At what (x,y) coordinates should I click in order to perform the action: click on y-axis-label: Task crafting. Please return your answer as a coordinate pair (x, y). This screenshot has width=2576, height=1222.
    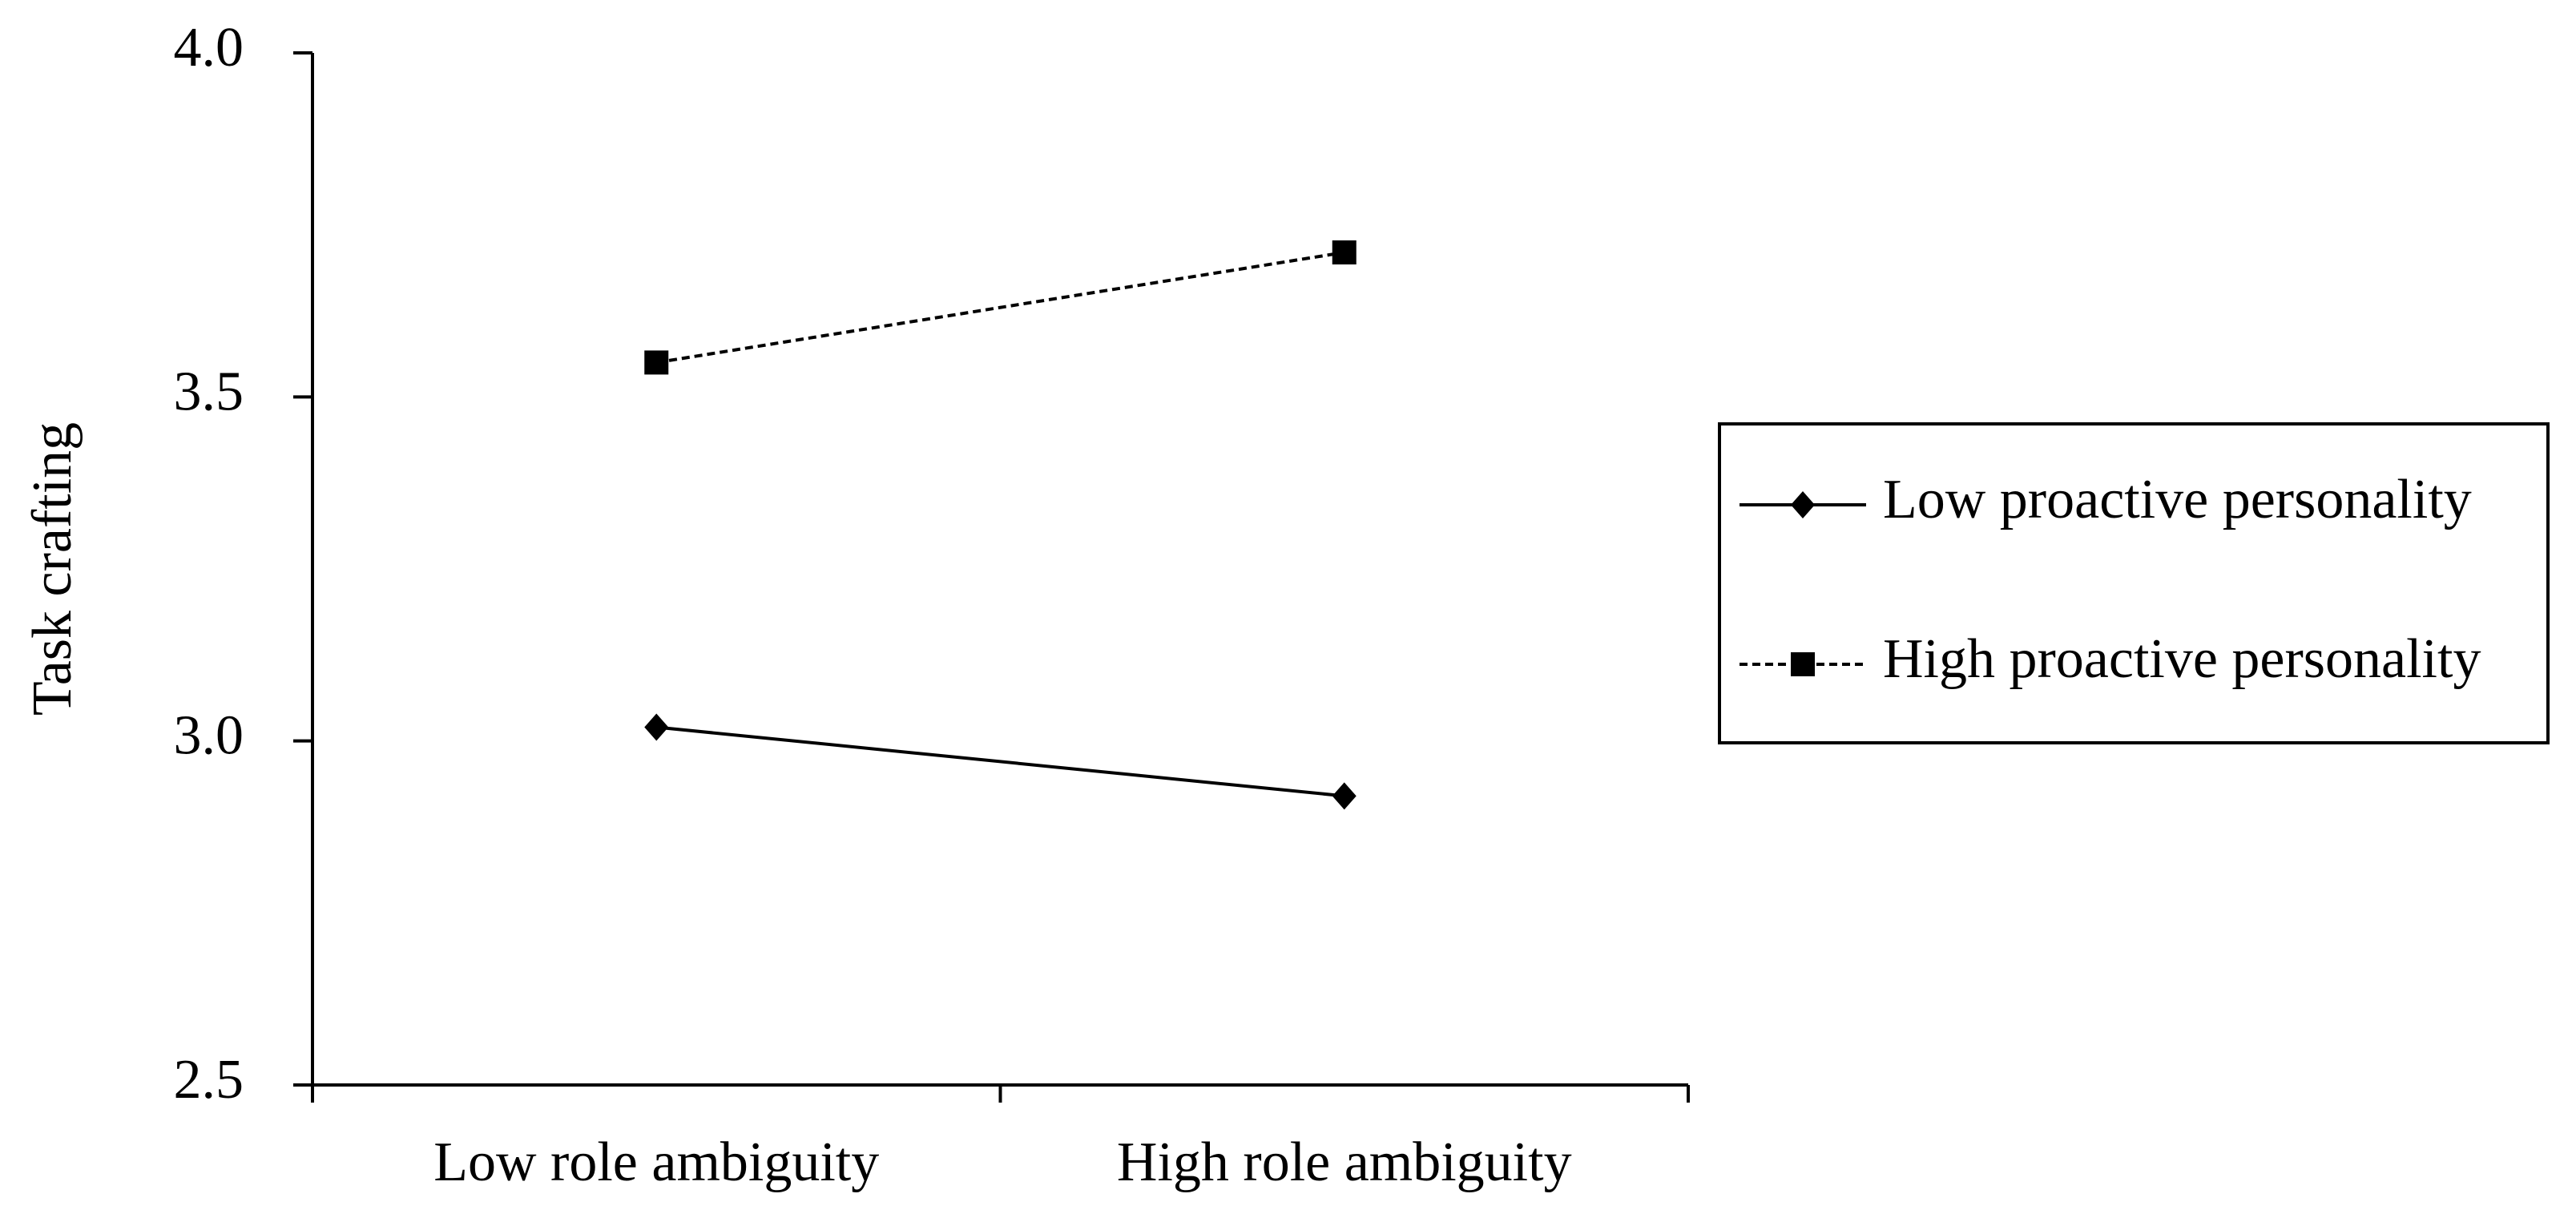
    Looking at the image, I should click on (52, 569).